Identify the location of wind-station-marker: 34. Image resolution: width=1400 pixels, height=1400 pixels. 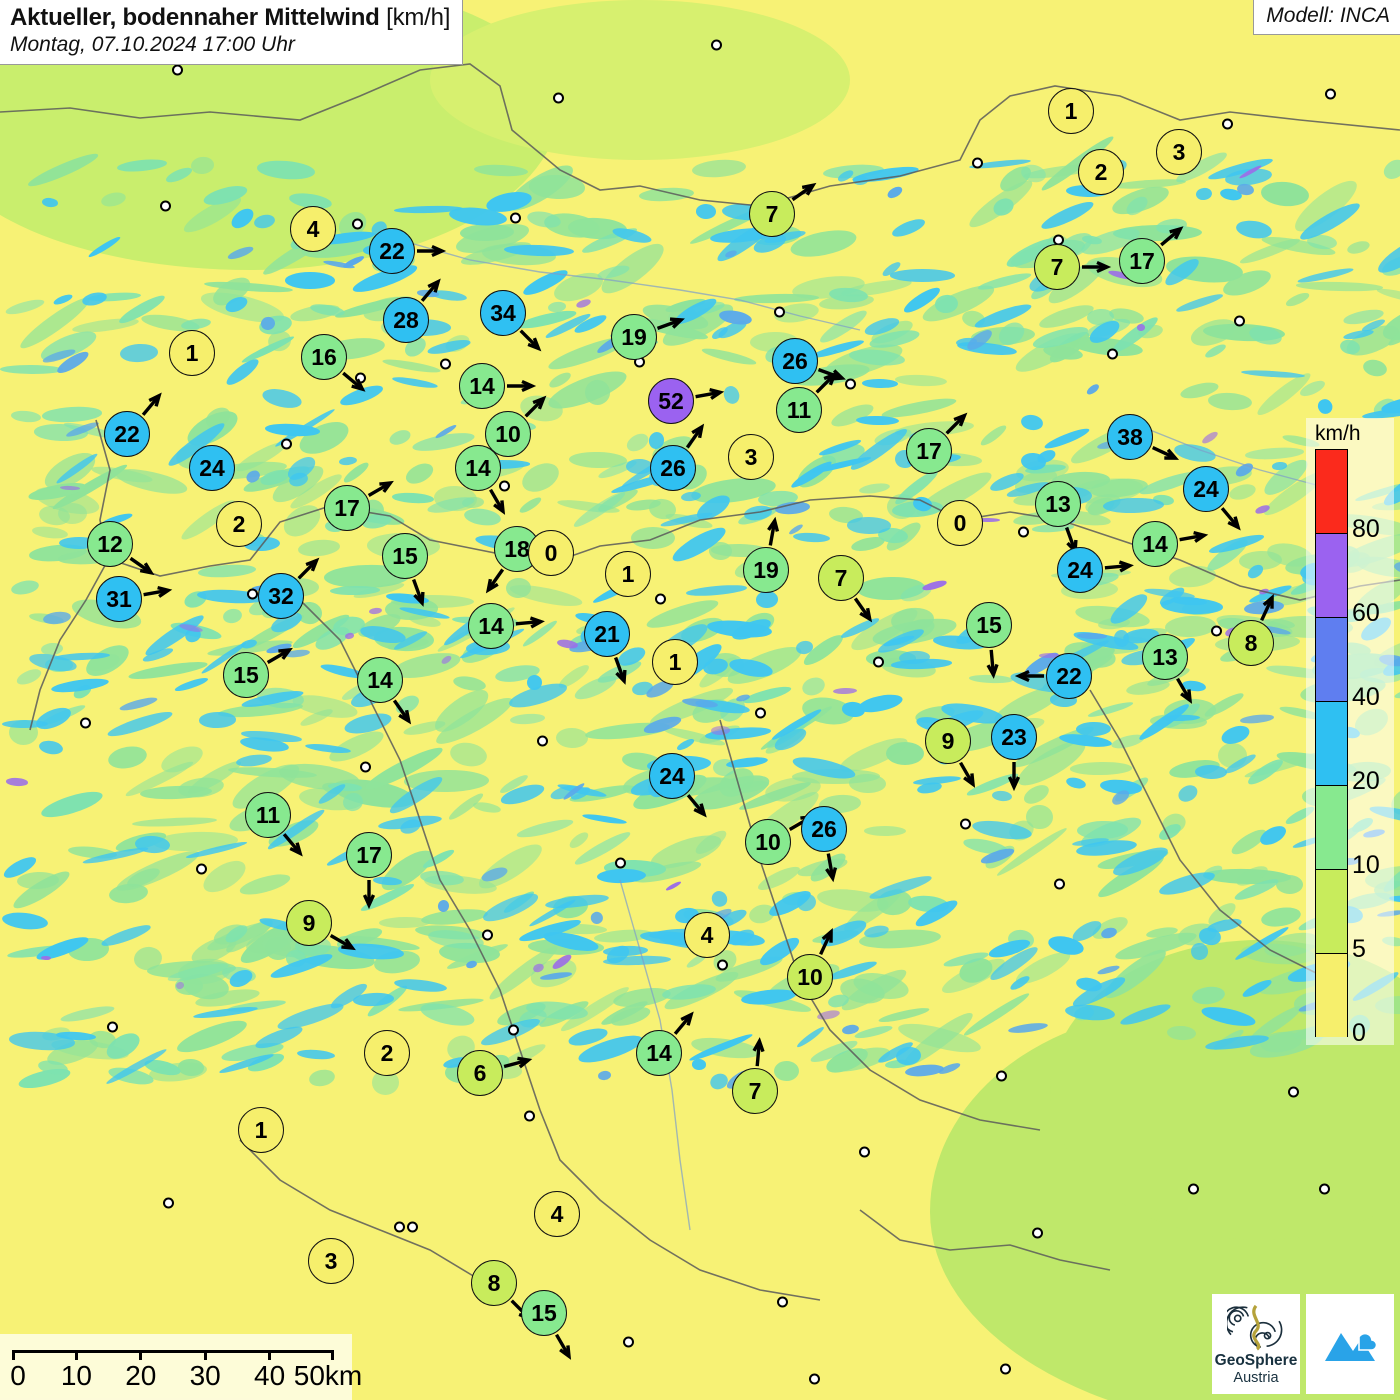
(511, 321).